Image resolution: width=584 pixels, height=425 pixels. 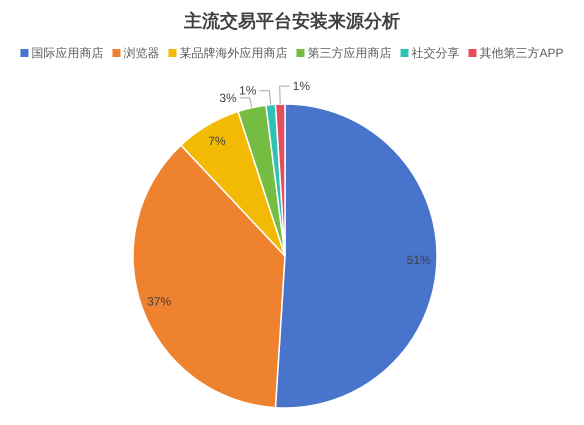 What do you see at coordinates (436, 53) in the screenshot?
I see `legend-label: 社交分享` at bounding box center [436, 53].